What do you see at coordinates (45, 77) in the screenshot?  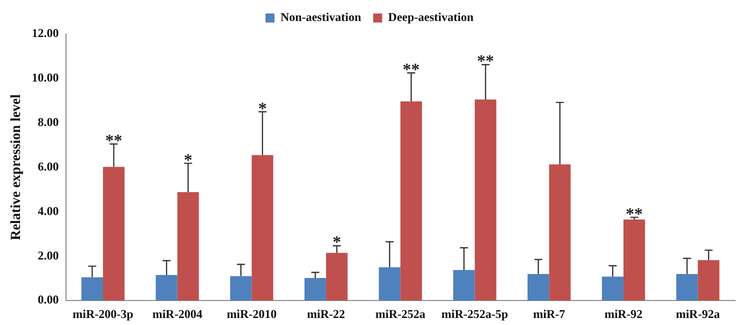 I see `y-tick-label: 10.00` at bounding box center [45, 77].